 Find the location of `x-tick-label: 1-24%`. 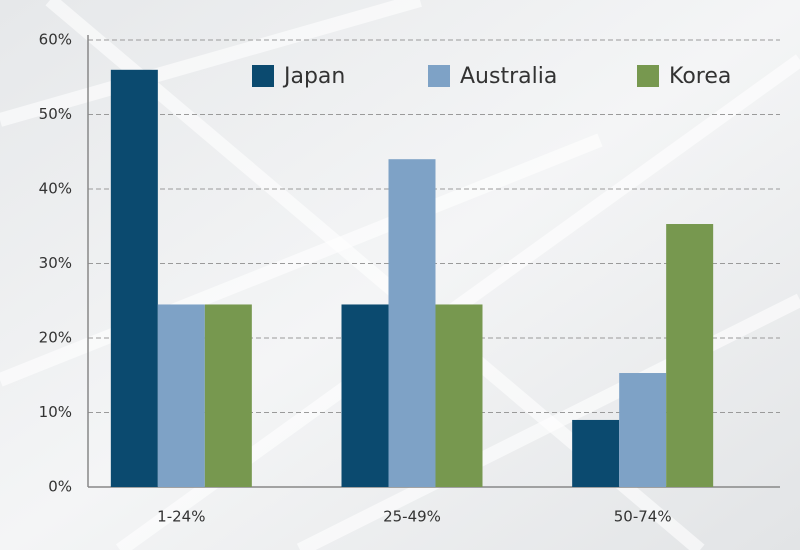

x-tick-label: 1-24% is located at coordinates (181, 517).